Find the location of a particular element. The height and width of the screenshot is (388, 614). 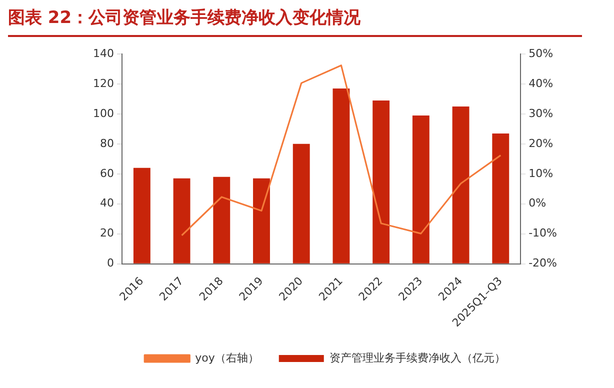

y2-tick-label: 10% is located at coordinates (541, 173).